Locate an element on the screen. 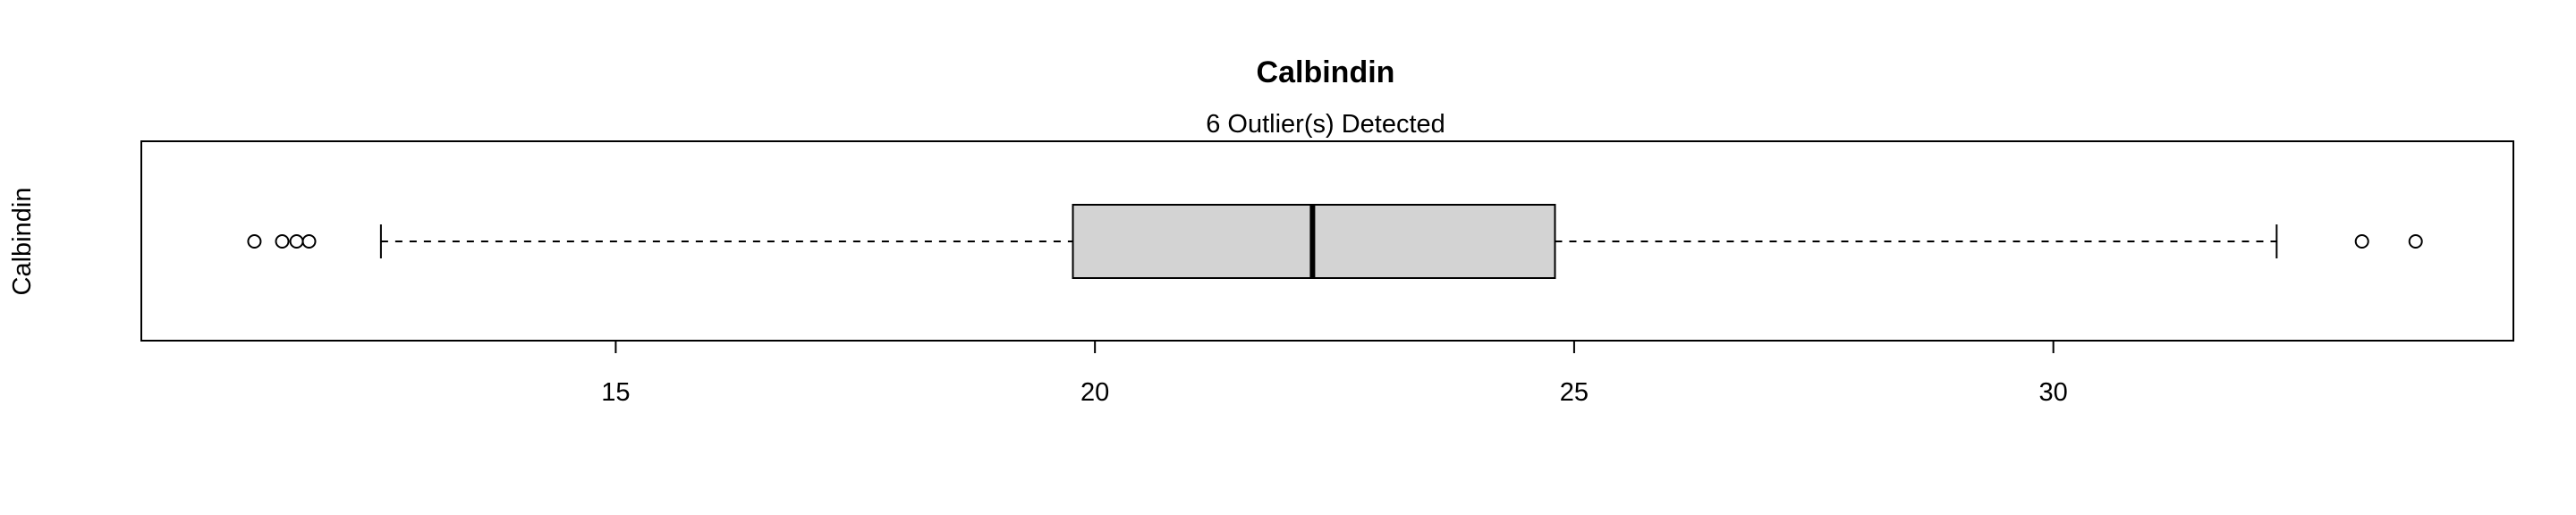  chart-marks is located at coordinates (1335, 241).